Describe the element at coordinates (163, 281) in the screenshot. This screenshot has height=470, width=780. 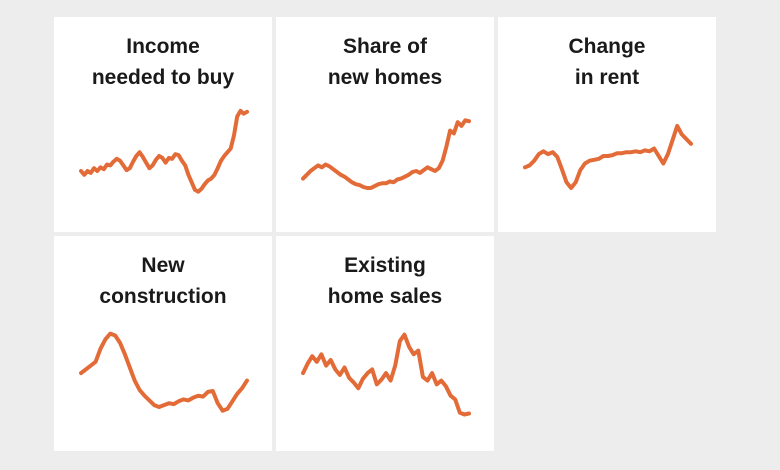
I see `chart-title: New construction` at that location.